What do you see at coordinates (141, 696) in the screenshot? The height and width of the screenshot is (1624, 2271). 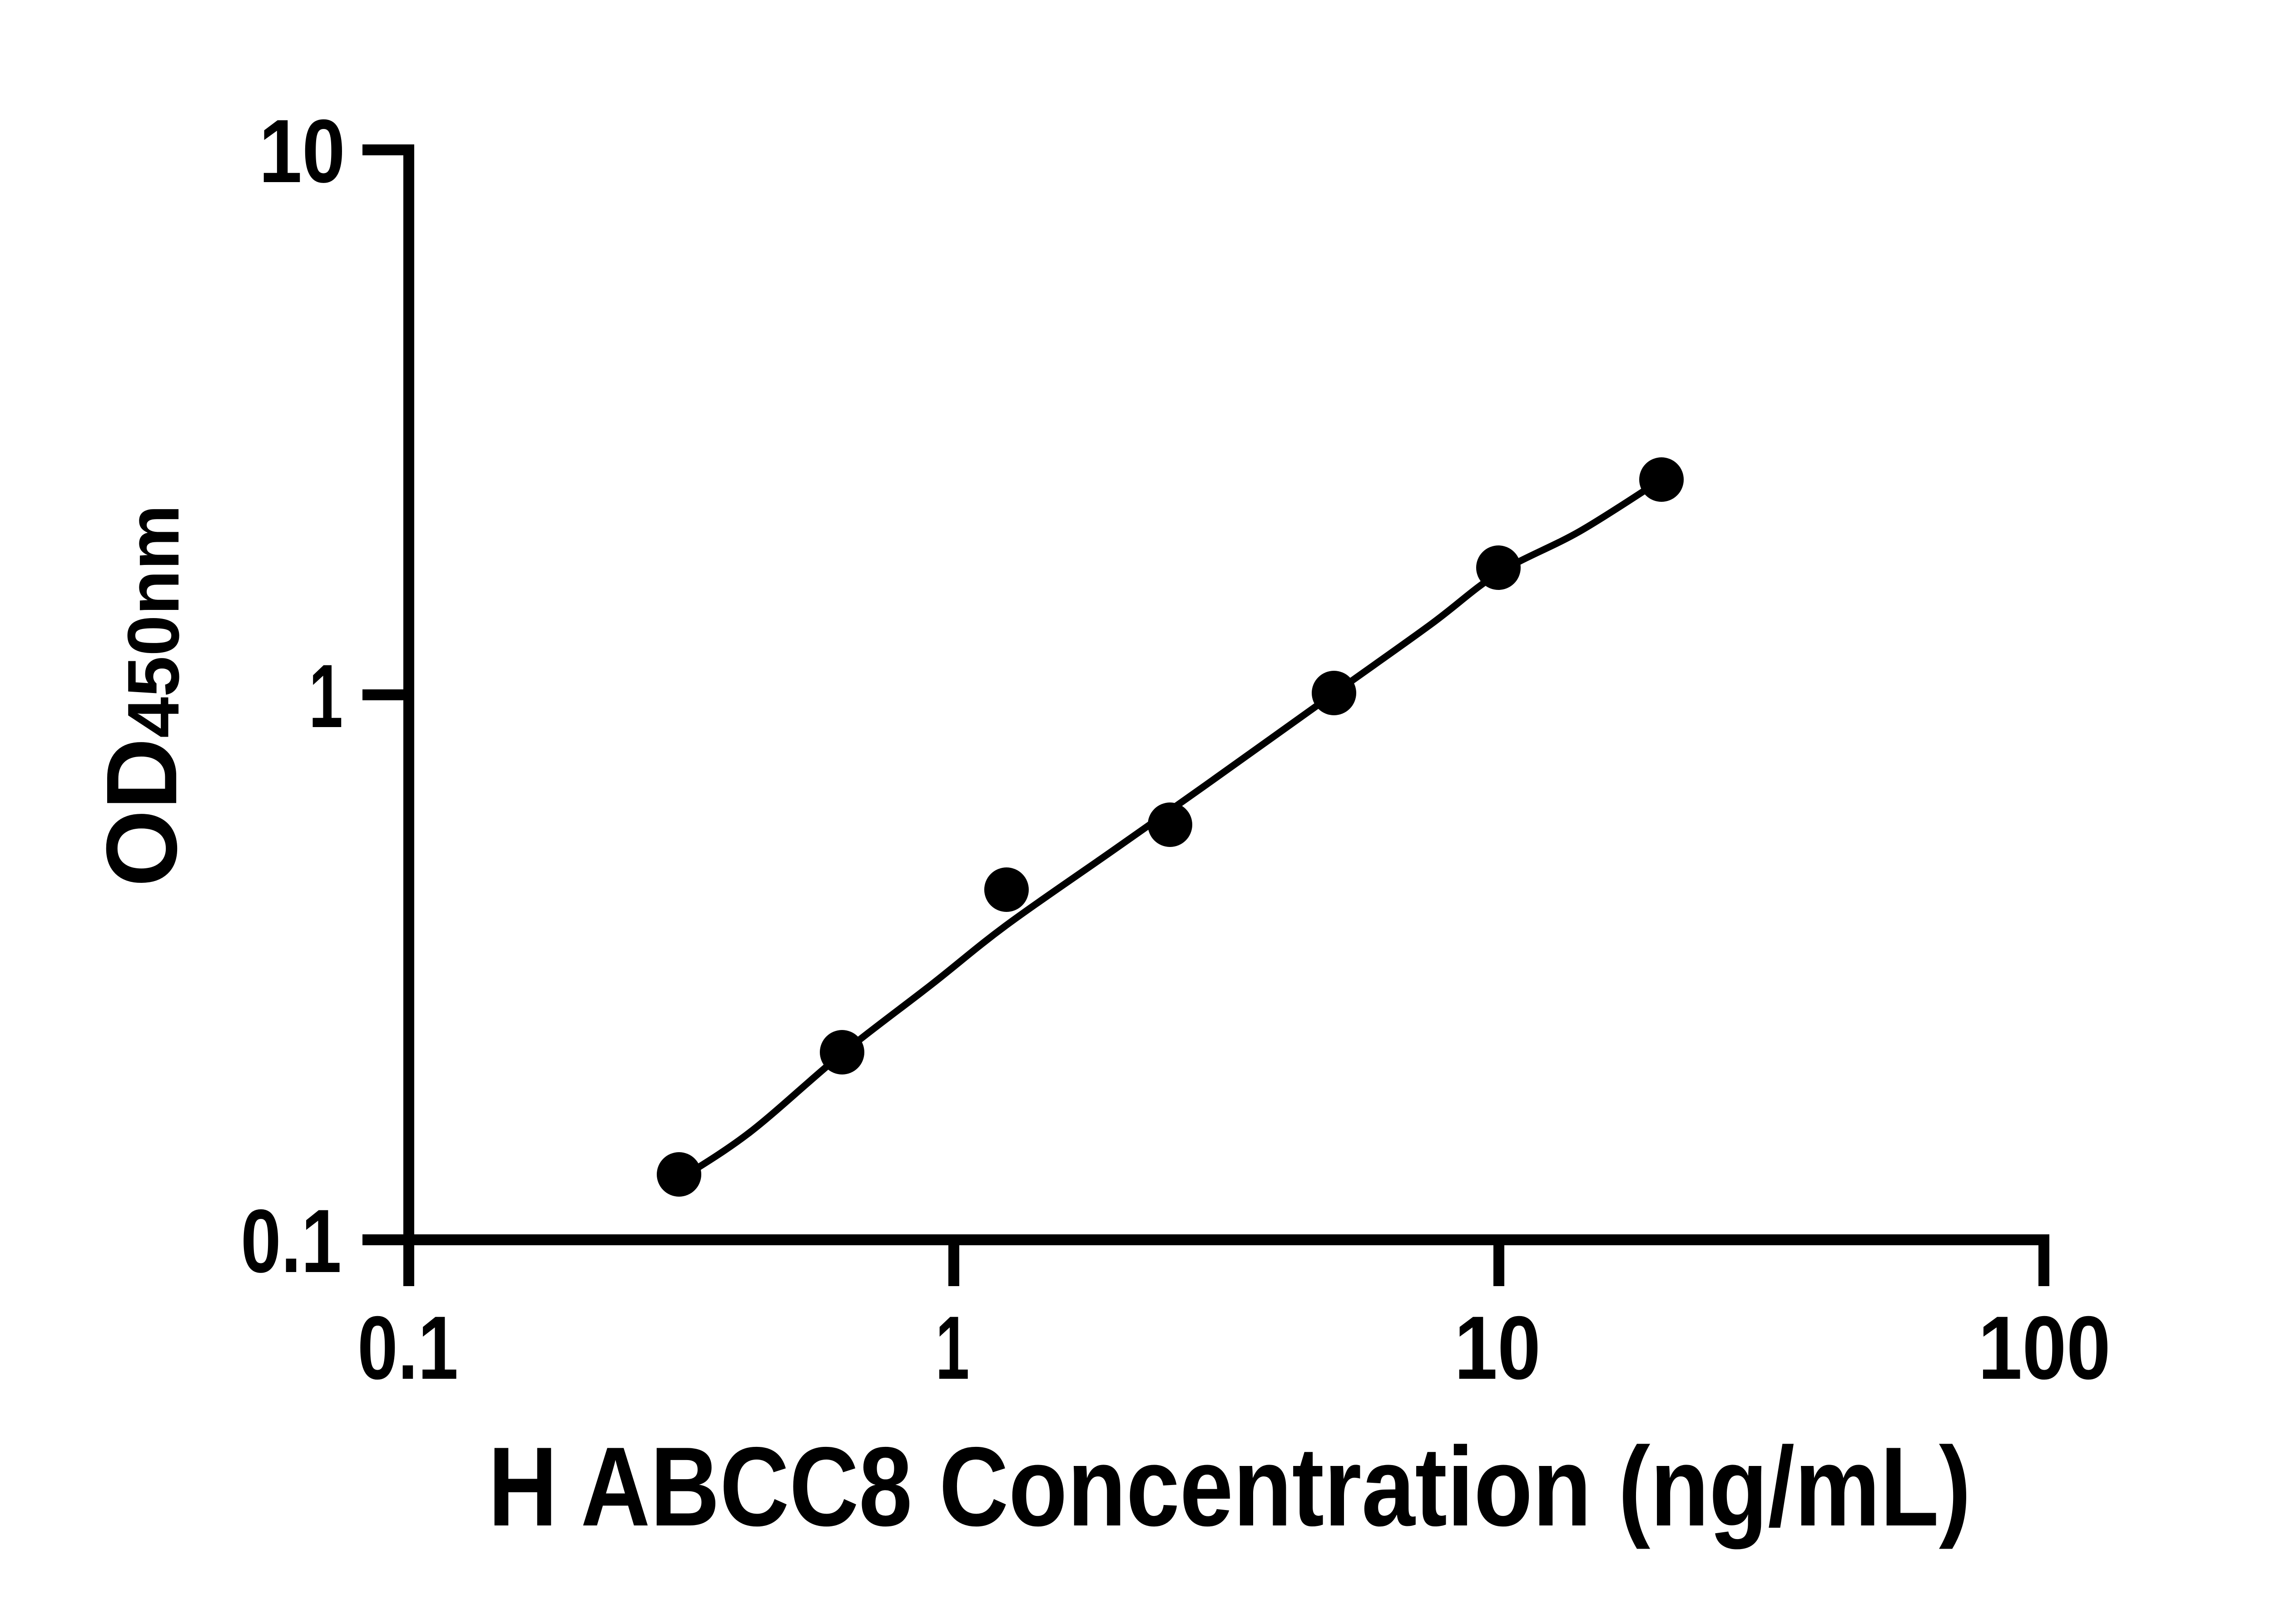 I see `svg-text: OD450nm` at bounding box center [141, 696].